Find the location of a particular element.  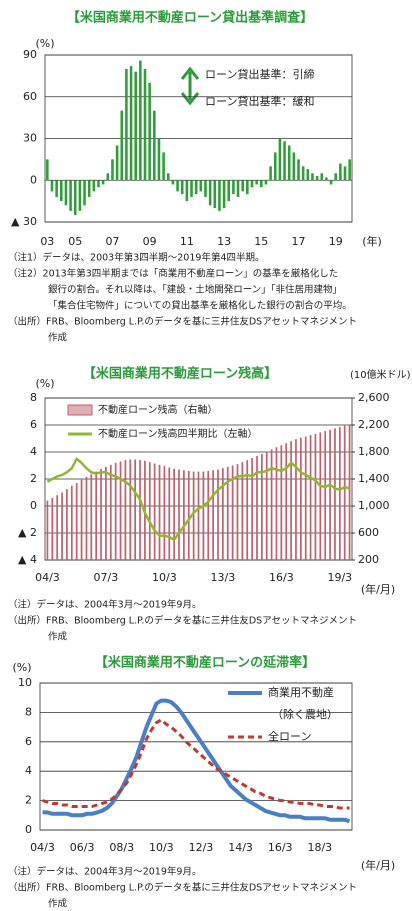

x-tick-label: 14/3 is located at coordinates (240, 847).